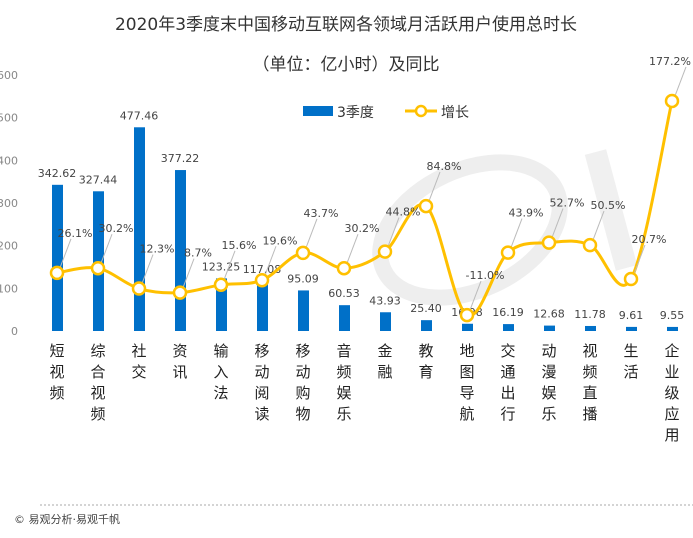 The height and width of the screenshot is (538, 693). I want to click on growth-value-label: 12.3%, so click(157, 249).